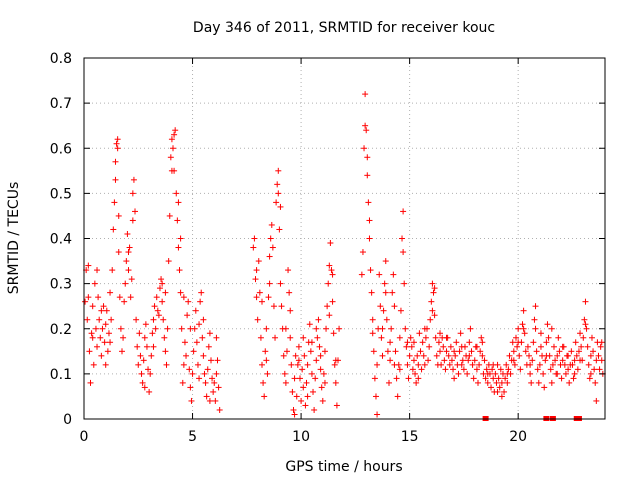 The width and height of the screenshot is (640, 480). What do you see at coordinates (84, 437) in the screenshot?
I see `x-tick-label: 0` at bounding box center [84, 437].